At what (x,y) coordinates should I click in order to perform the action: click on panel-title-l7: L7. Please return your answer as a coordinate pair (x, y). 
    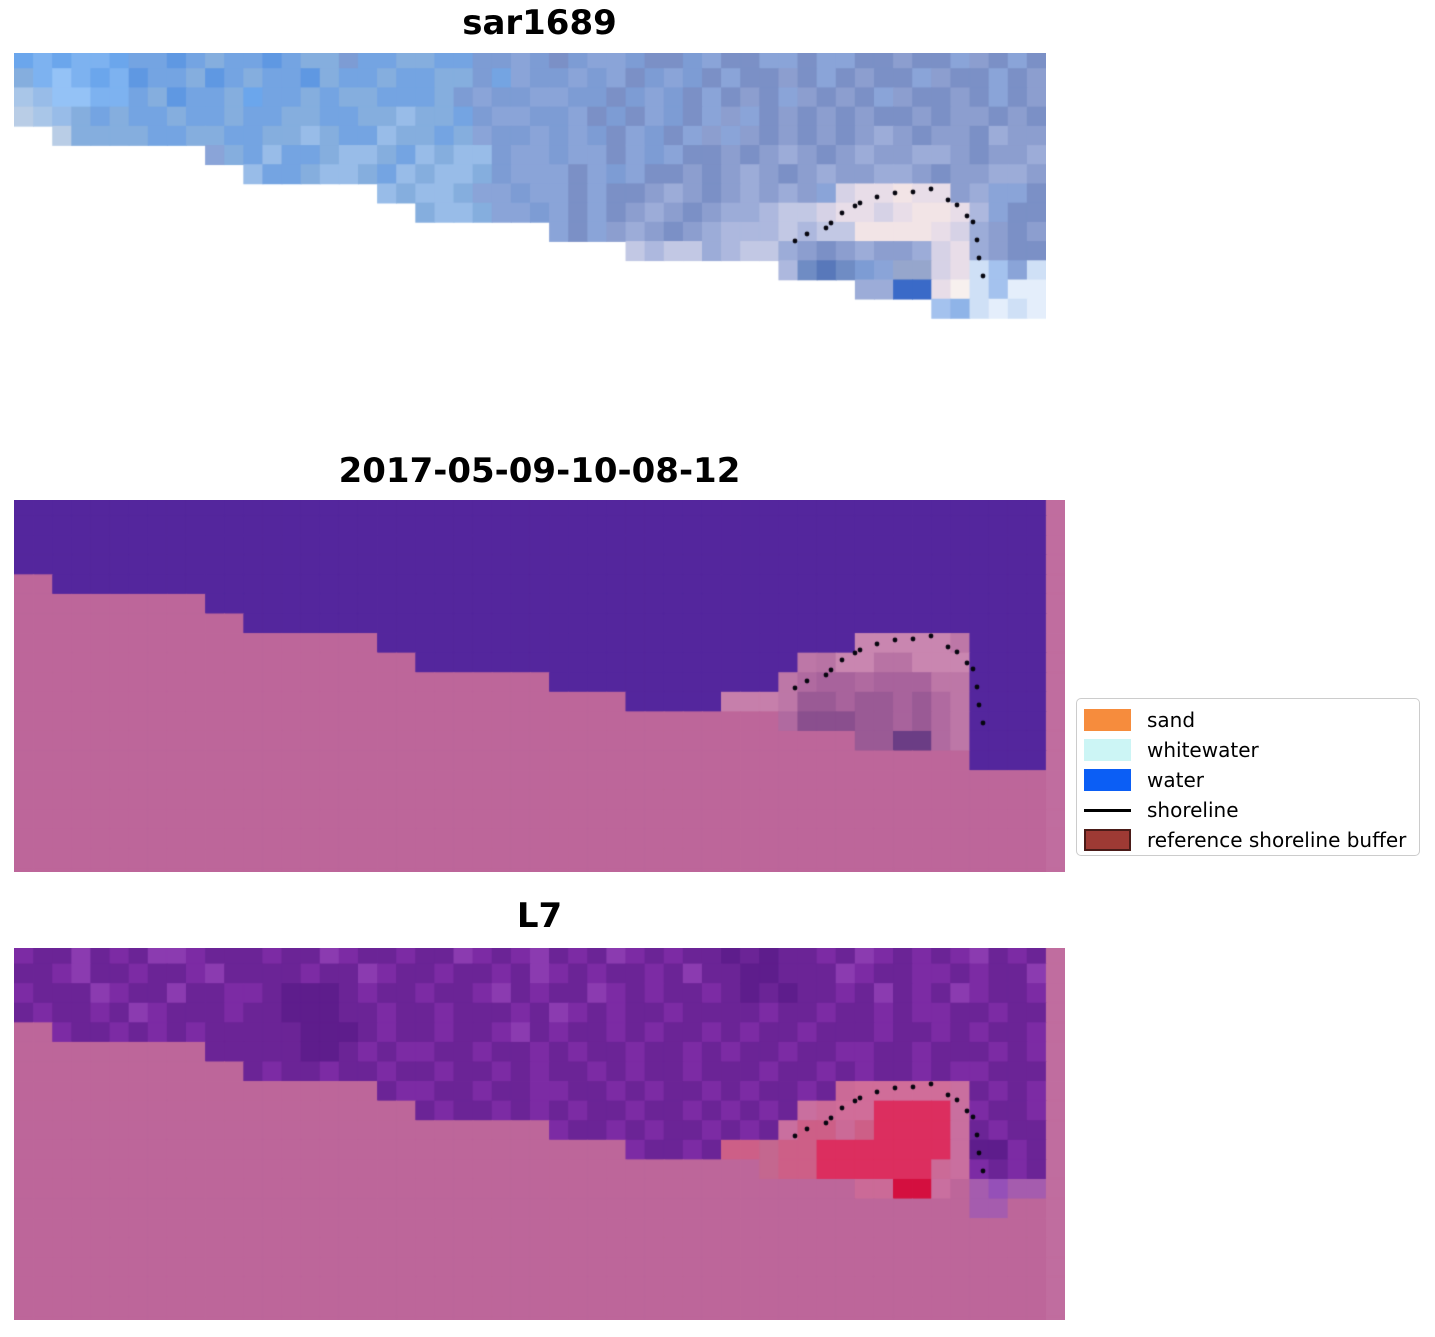
    Looking at the image, I should click on (539, 916).